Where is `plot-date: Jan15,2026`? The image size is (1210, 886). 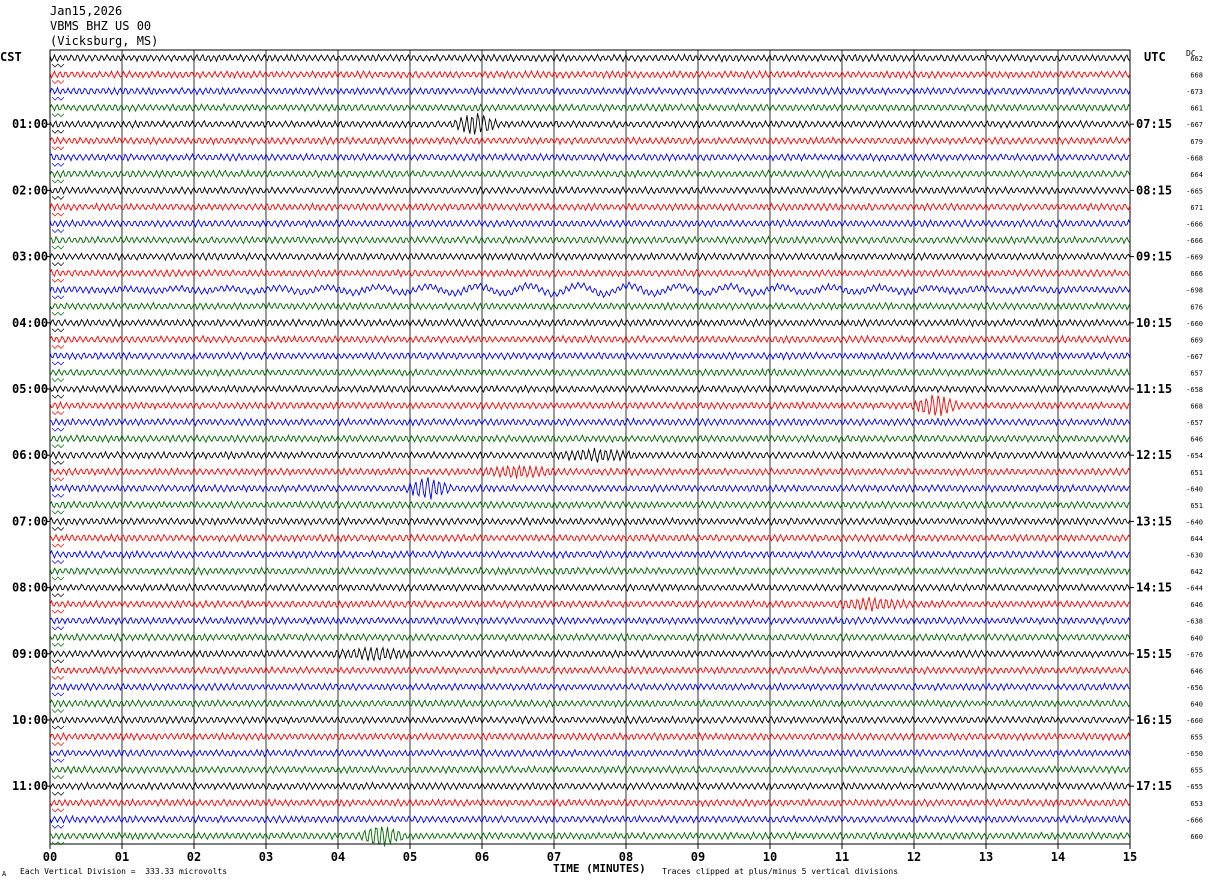 plot-date: Jan15,2026 is located at coordinates (86, 11).